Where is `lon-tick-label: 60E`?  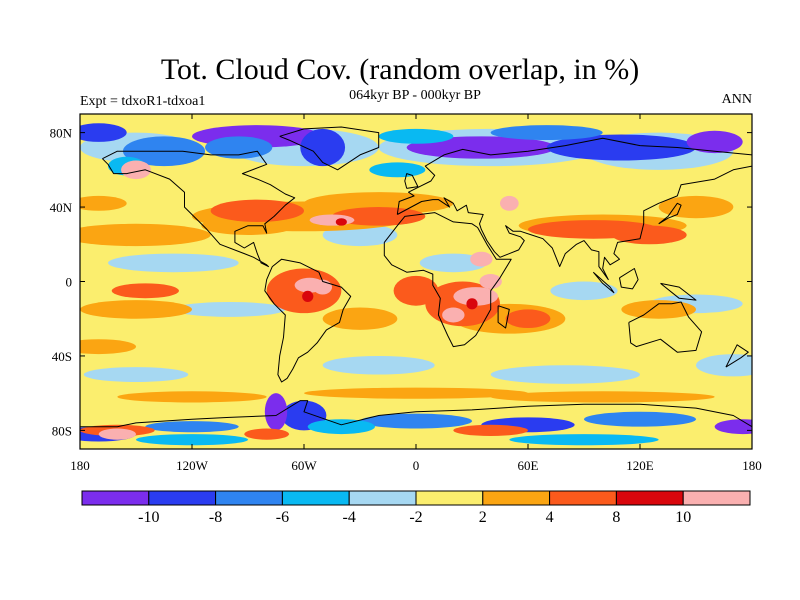 lon-tick-label: 60E is located at coordinates (528, 465).